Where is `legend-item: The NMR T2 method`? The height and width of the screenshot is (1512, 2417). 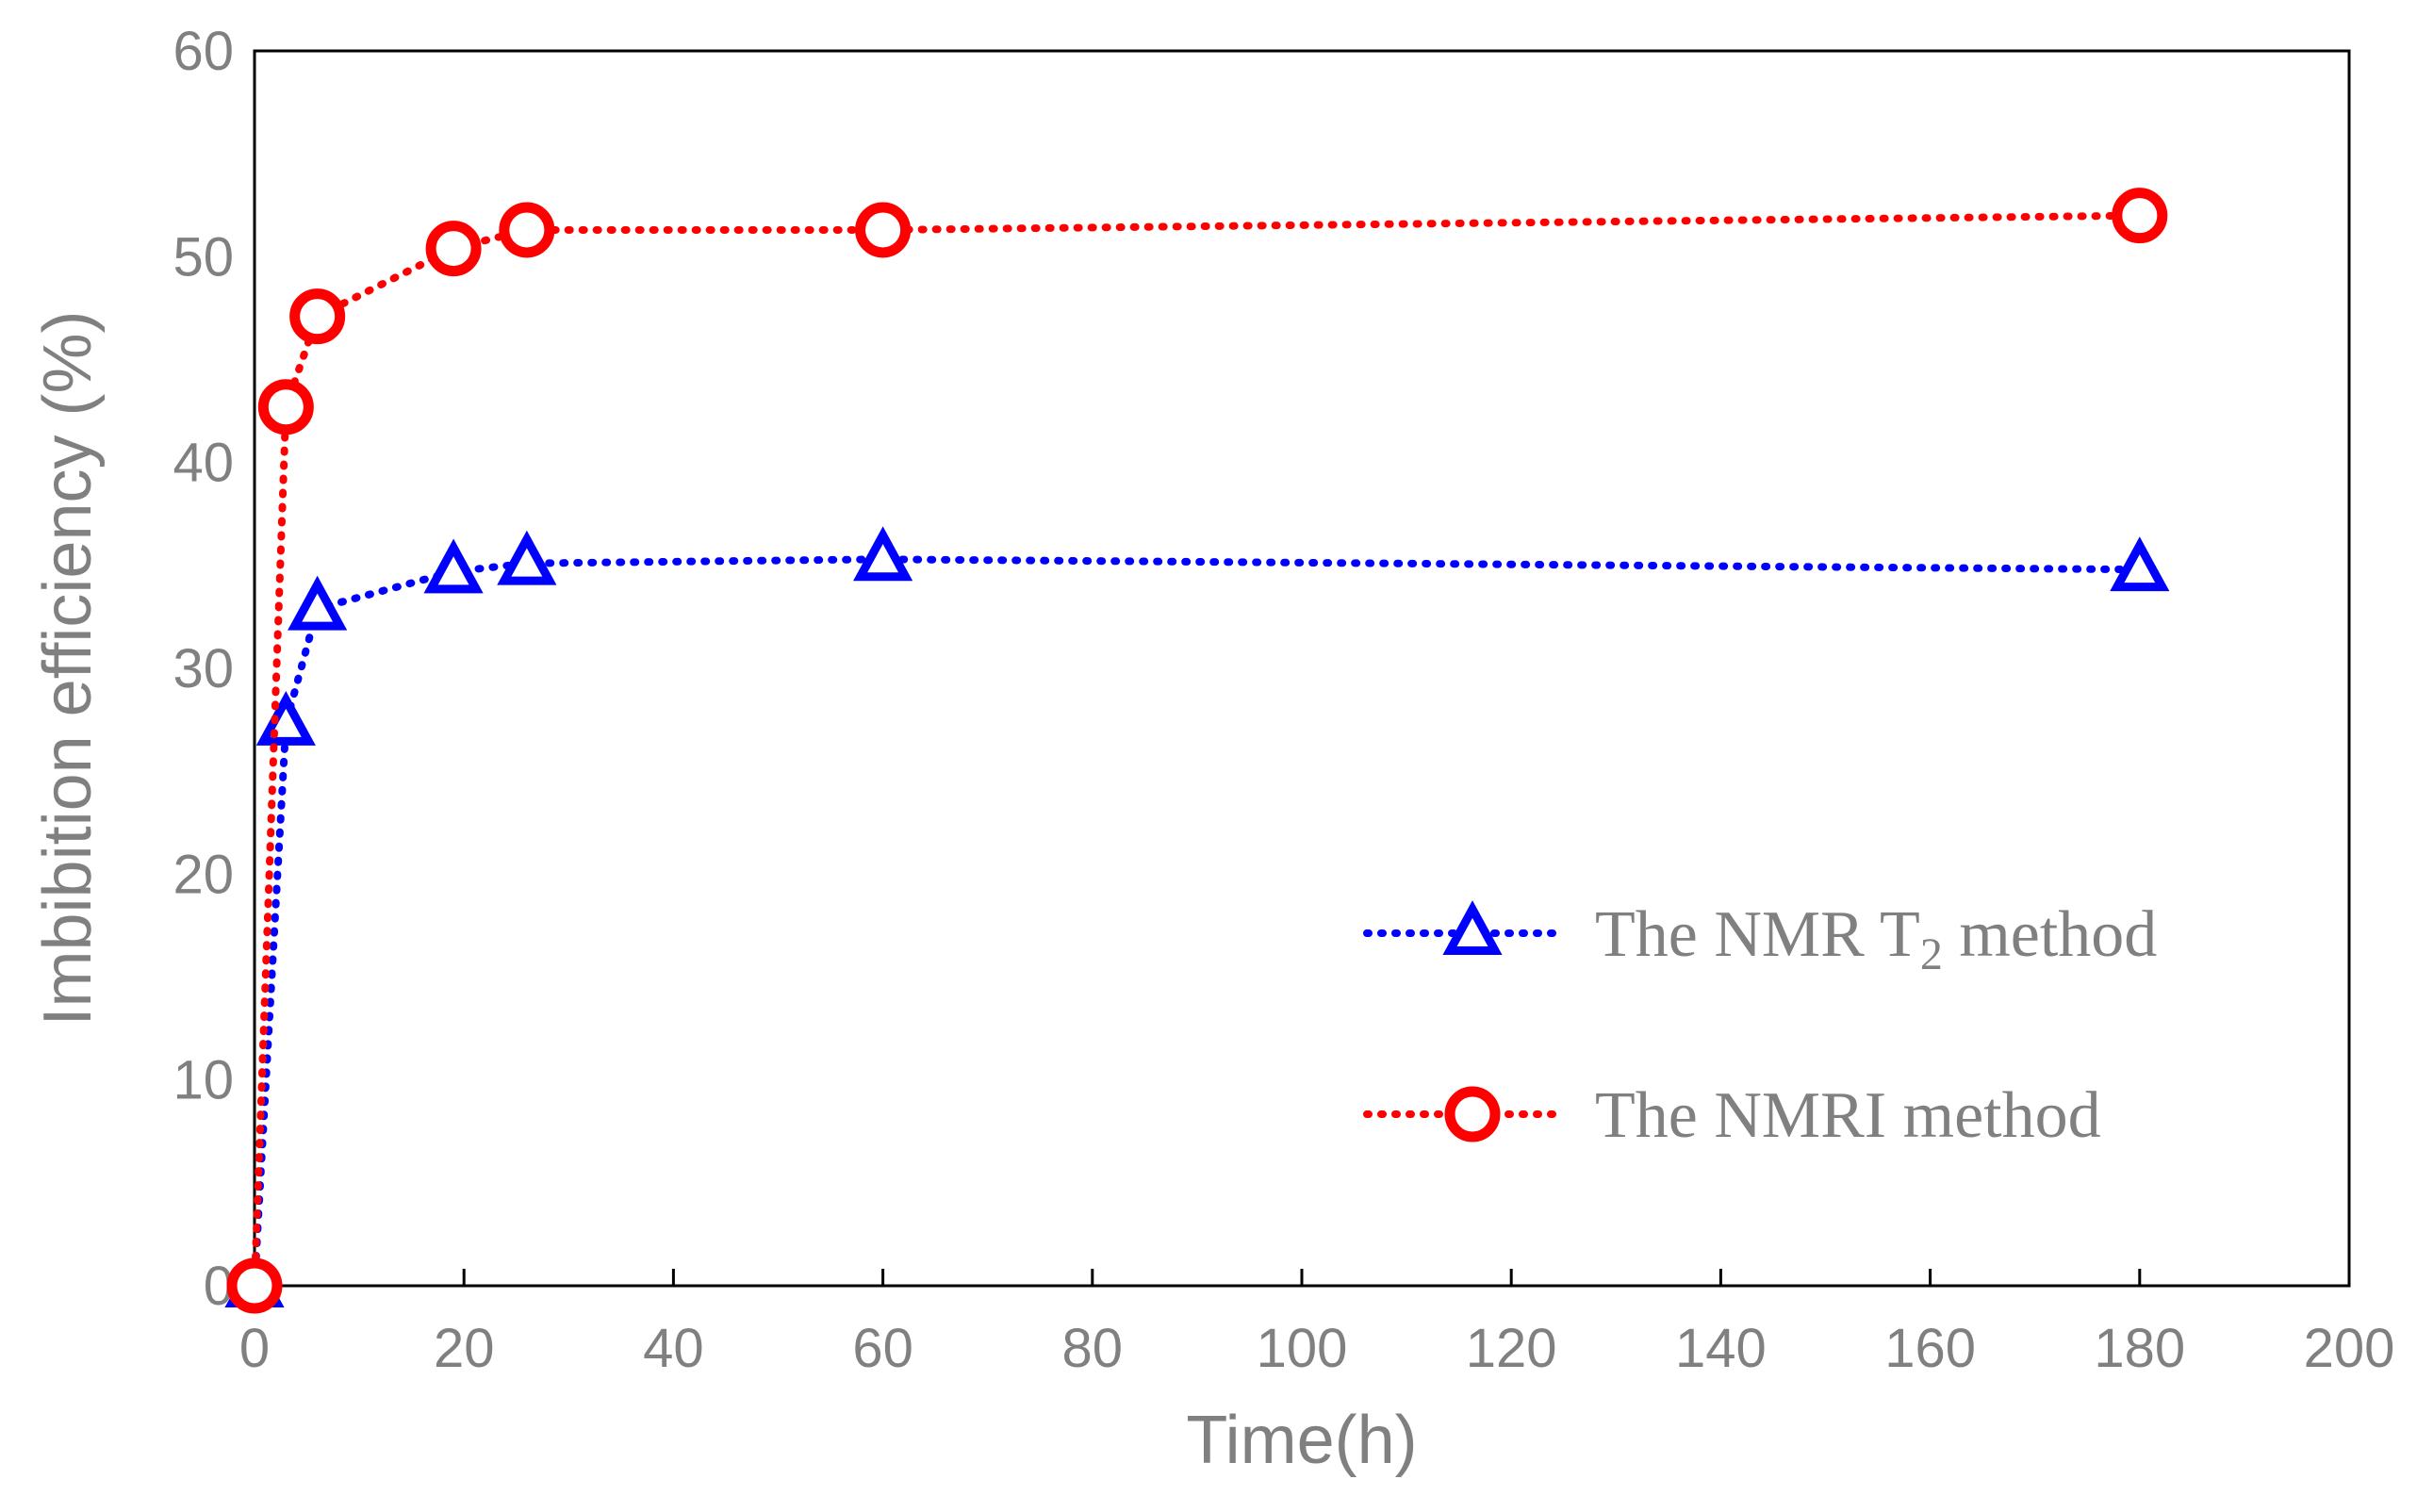
legend-item: The NMR T2 method is located at coordinates (1760, 939).